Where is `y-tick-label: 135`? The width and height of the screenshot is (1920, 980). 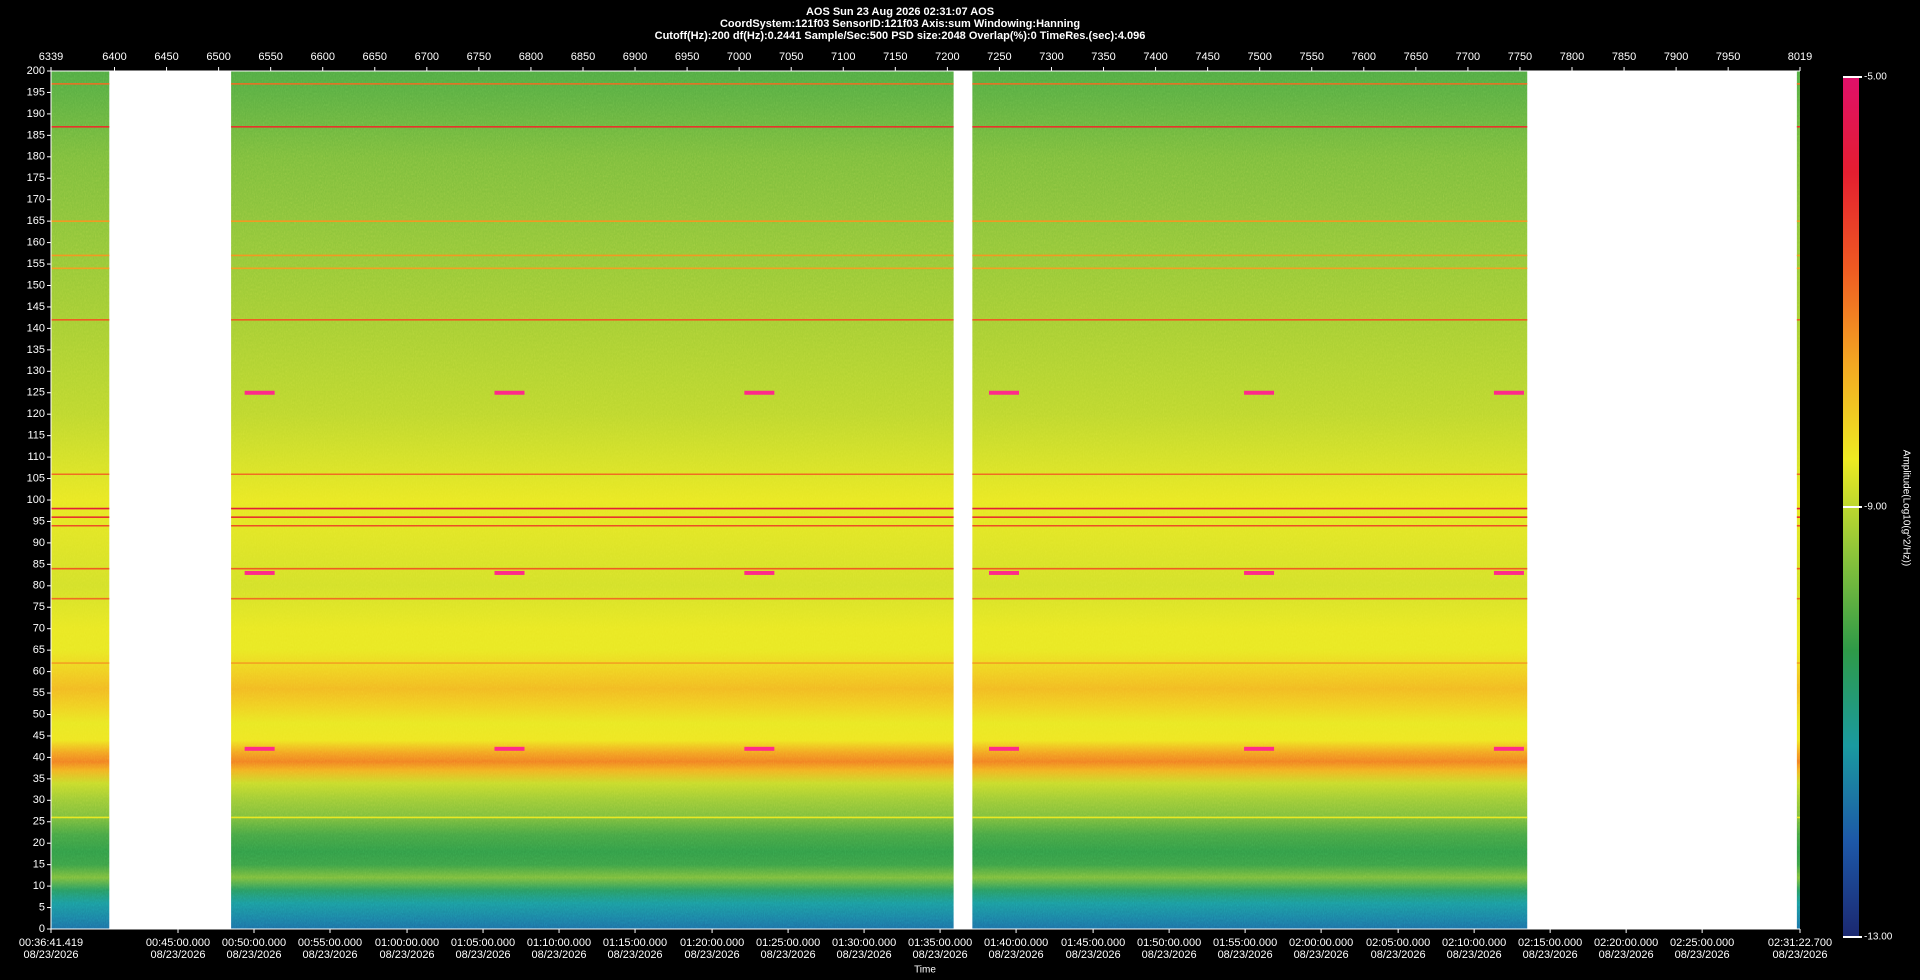 y-tick-label: 135 is located at coordinates (36, 350).